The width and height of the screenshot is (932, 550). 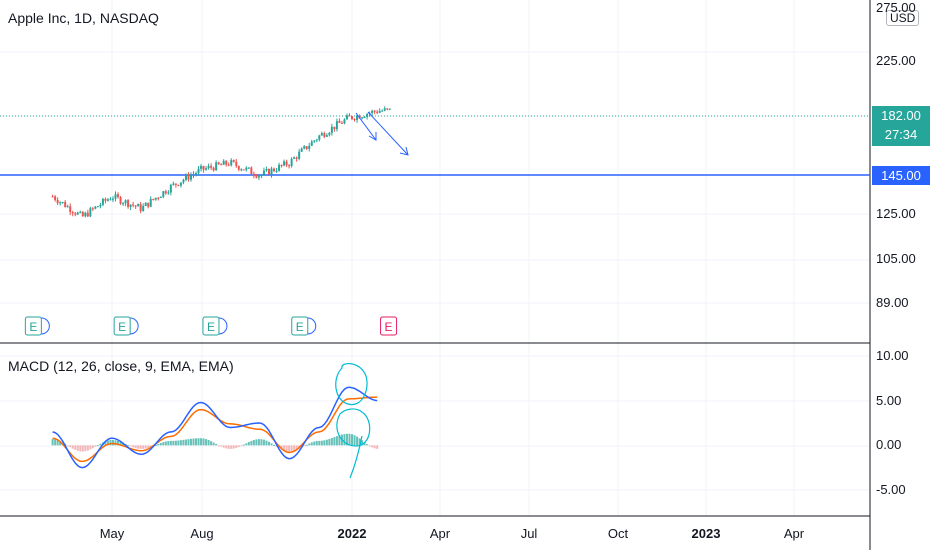 What do you see at coordinates (382, 133) in the screenshot?
I see `trend-arrows` at bounding box center [382, 133].